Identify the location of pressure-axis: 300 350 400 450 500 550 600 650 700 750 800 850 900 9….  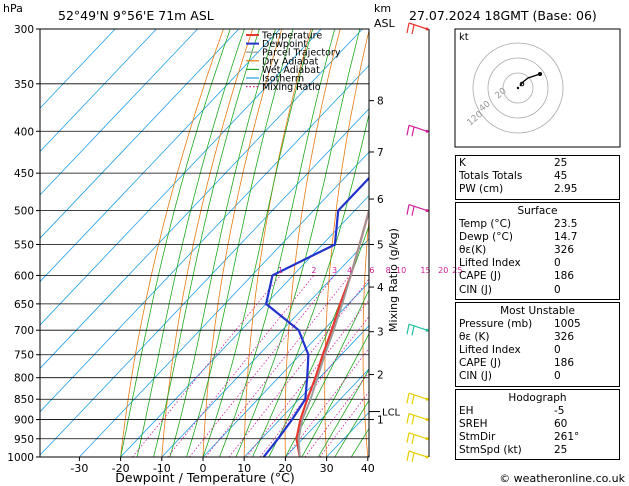
(23, 244).